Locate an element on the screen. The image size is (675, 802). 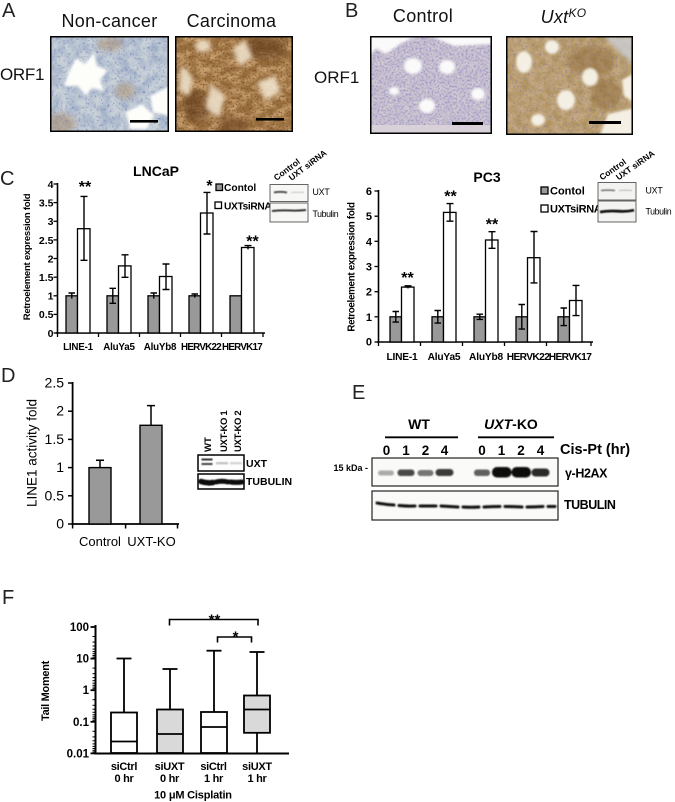
svg-text: γ-H2AX is located at coordinates (586, 474).